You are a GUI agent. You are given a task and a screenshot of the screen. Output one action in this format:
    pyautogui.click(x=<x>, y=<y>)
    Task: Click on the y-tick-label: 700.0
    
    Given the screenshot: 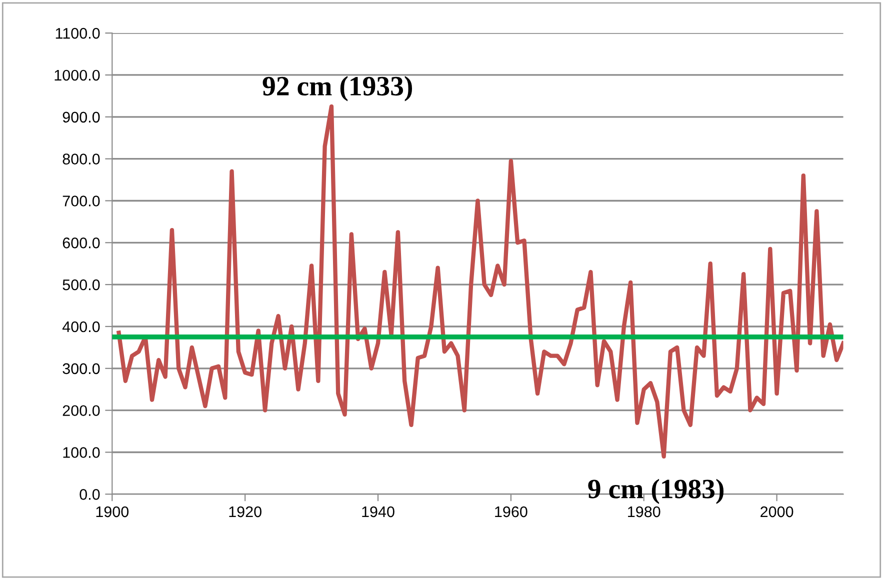 What is the action you would take?
    pyautogui.click(x=81, y=201)
    